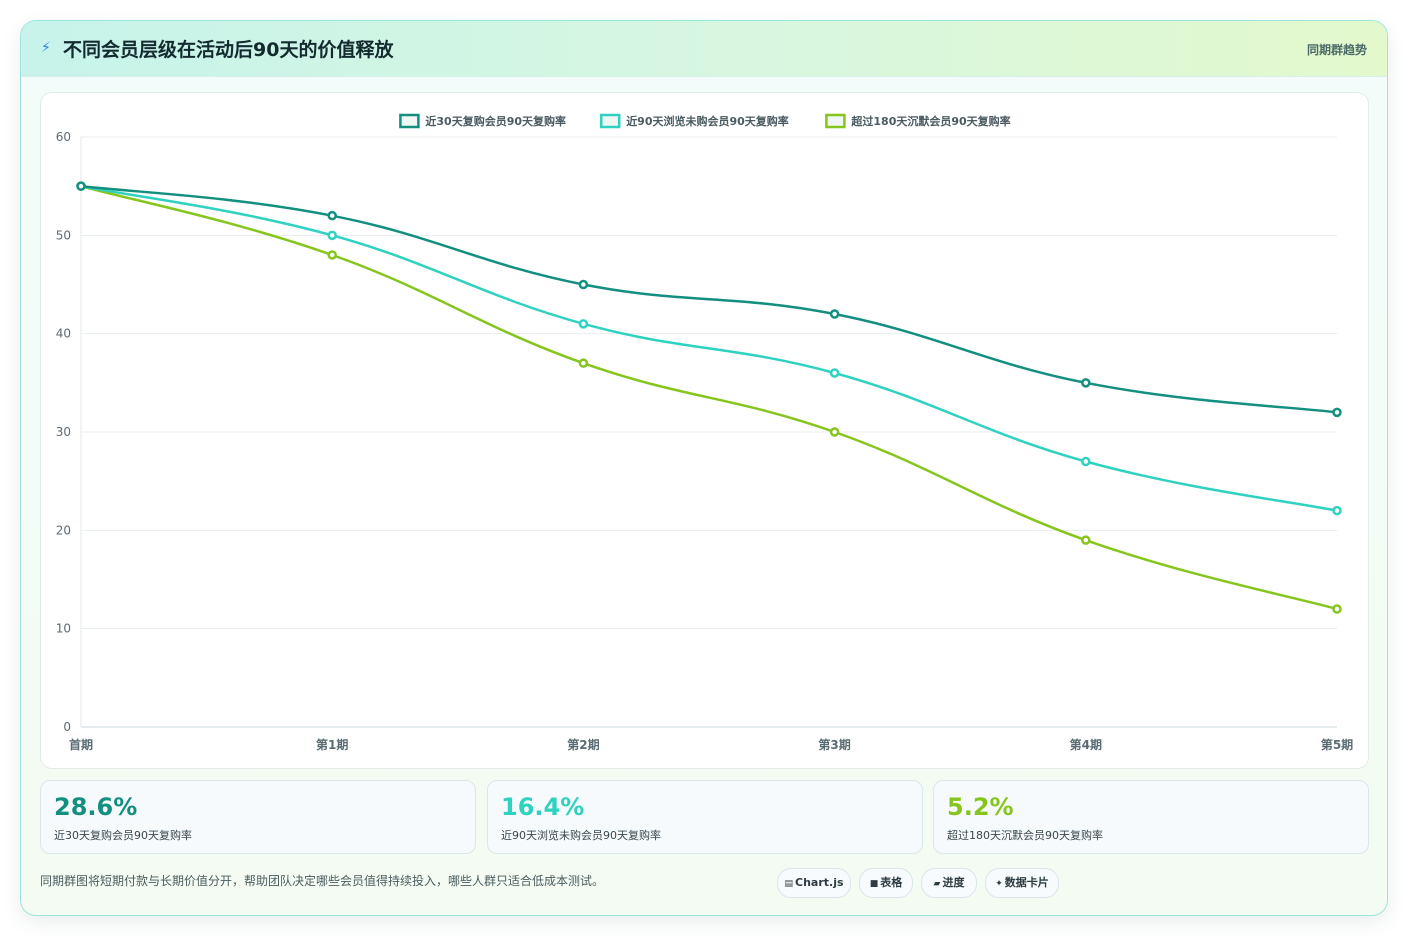  Describe the element at coordinates (583, 744) in the screenshot. I see `x-tick-label: 第2期` at that location.